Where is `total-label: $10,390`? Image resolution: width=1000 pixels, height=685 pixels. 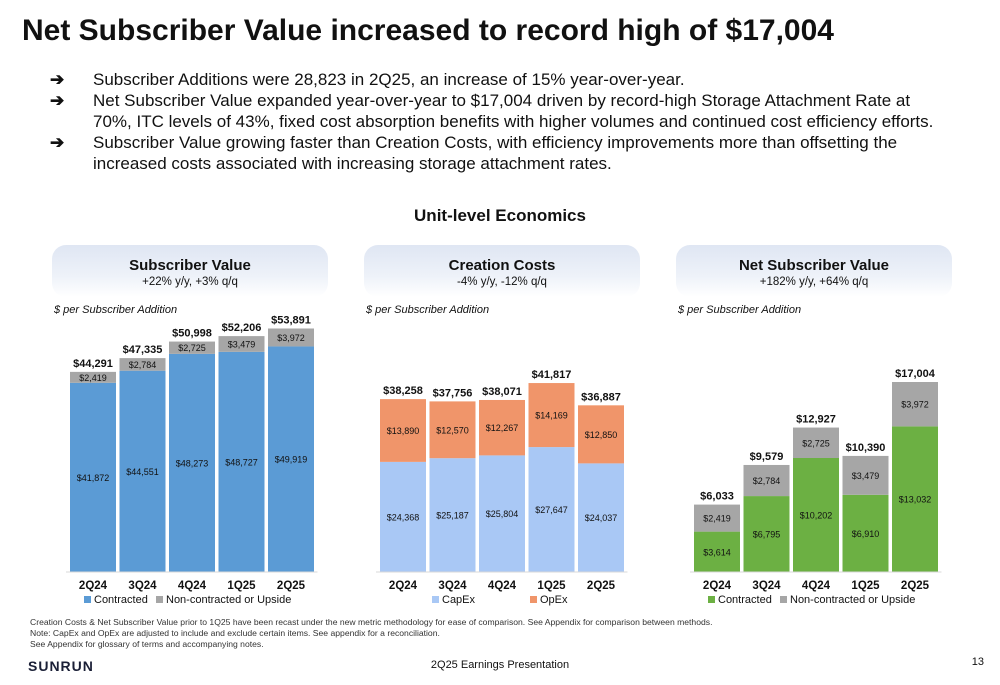
total-label: $10,390 is located at coordinates (866, 448).